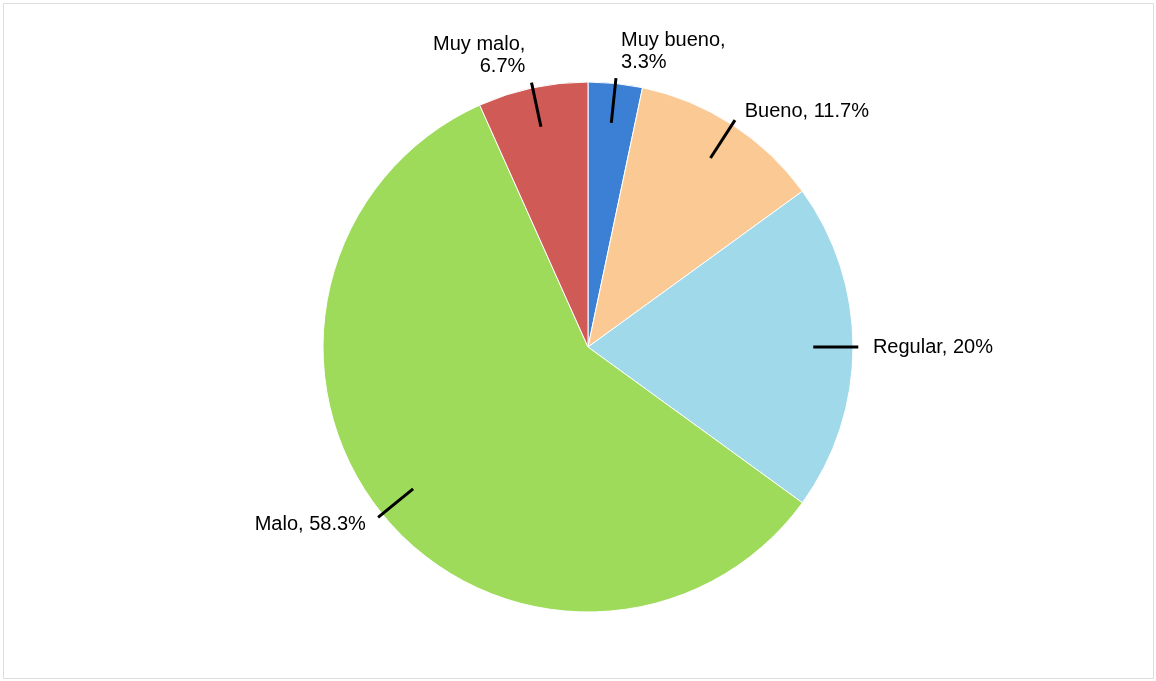 Image resolution: width=1156 pixels, height=681 pixels. What do you see at coordinates (807, 110) in the screenshot?
I see `slice-label: Bueno, 11.7%` at bounding box center [807, 110].